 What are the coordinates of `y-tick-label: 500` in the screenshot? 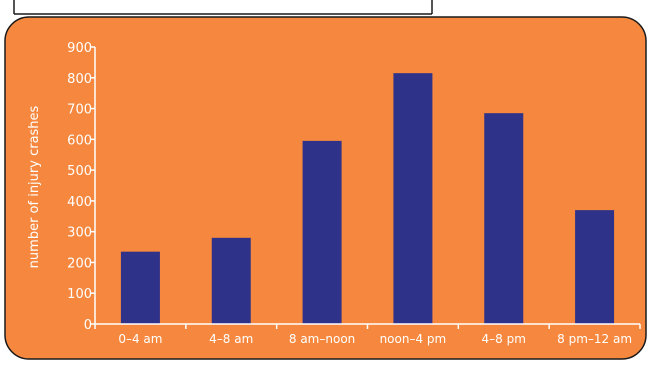 It's located at (79, 171).